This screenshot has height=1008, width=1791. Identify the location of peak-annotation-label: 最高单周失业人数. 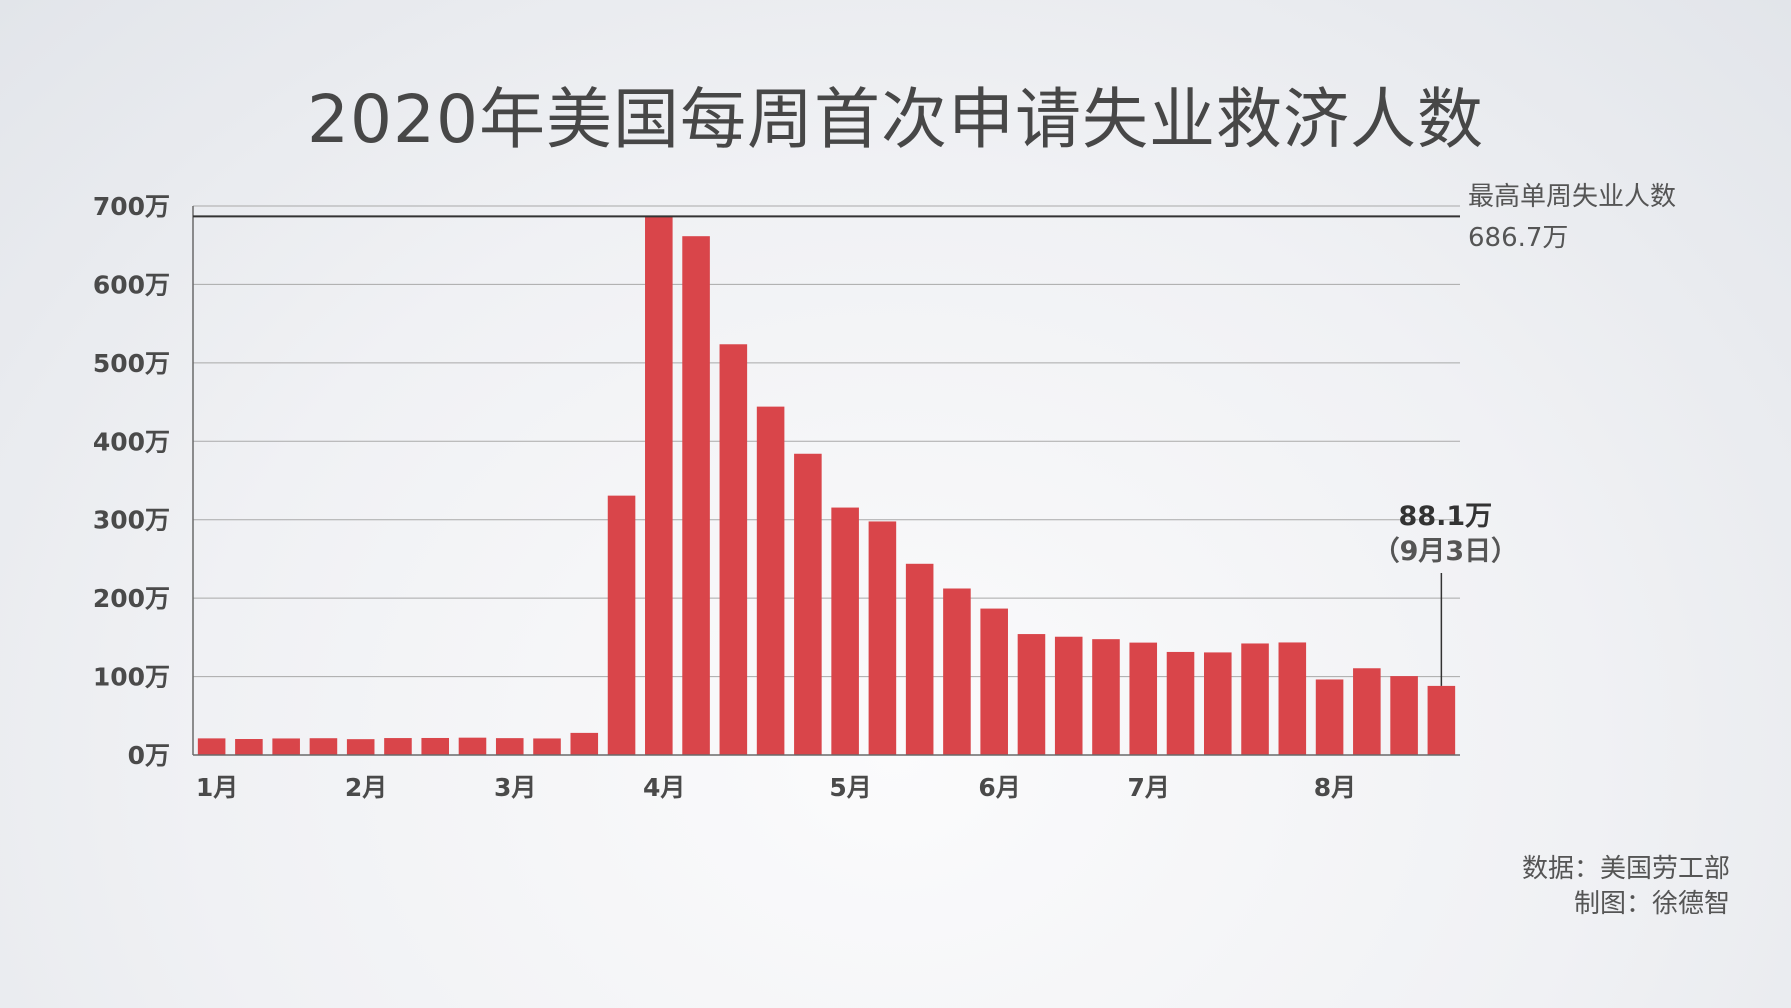
(1572, 197).